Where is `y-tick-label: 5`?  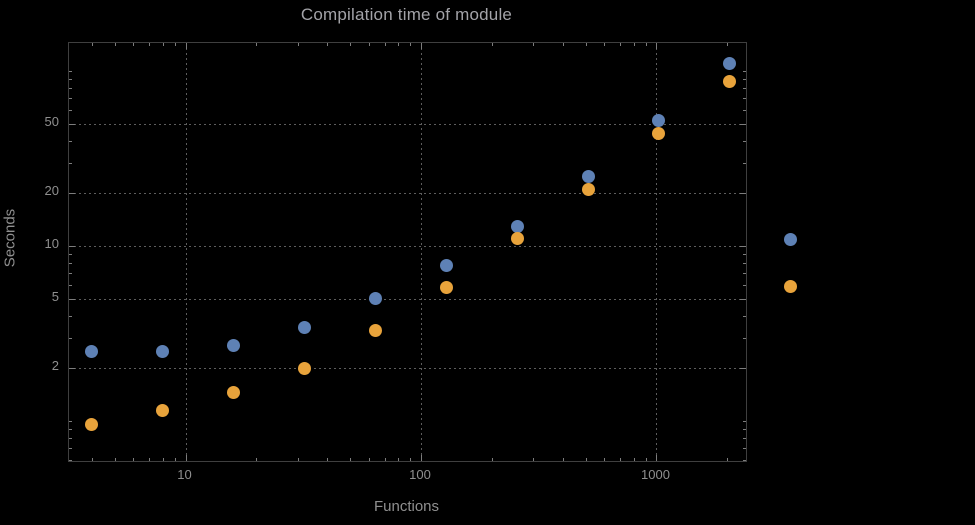 y-tick-label: 5 is located at coordinates (55, 296).